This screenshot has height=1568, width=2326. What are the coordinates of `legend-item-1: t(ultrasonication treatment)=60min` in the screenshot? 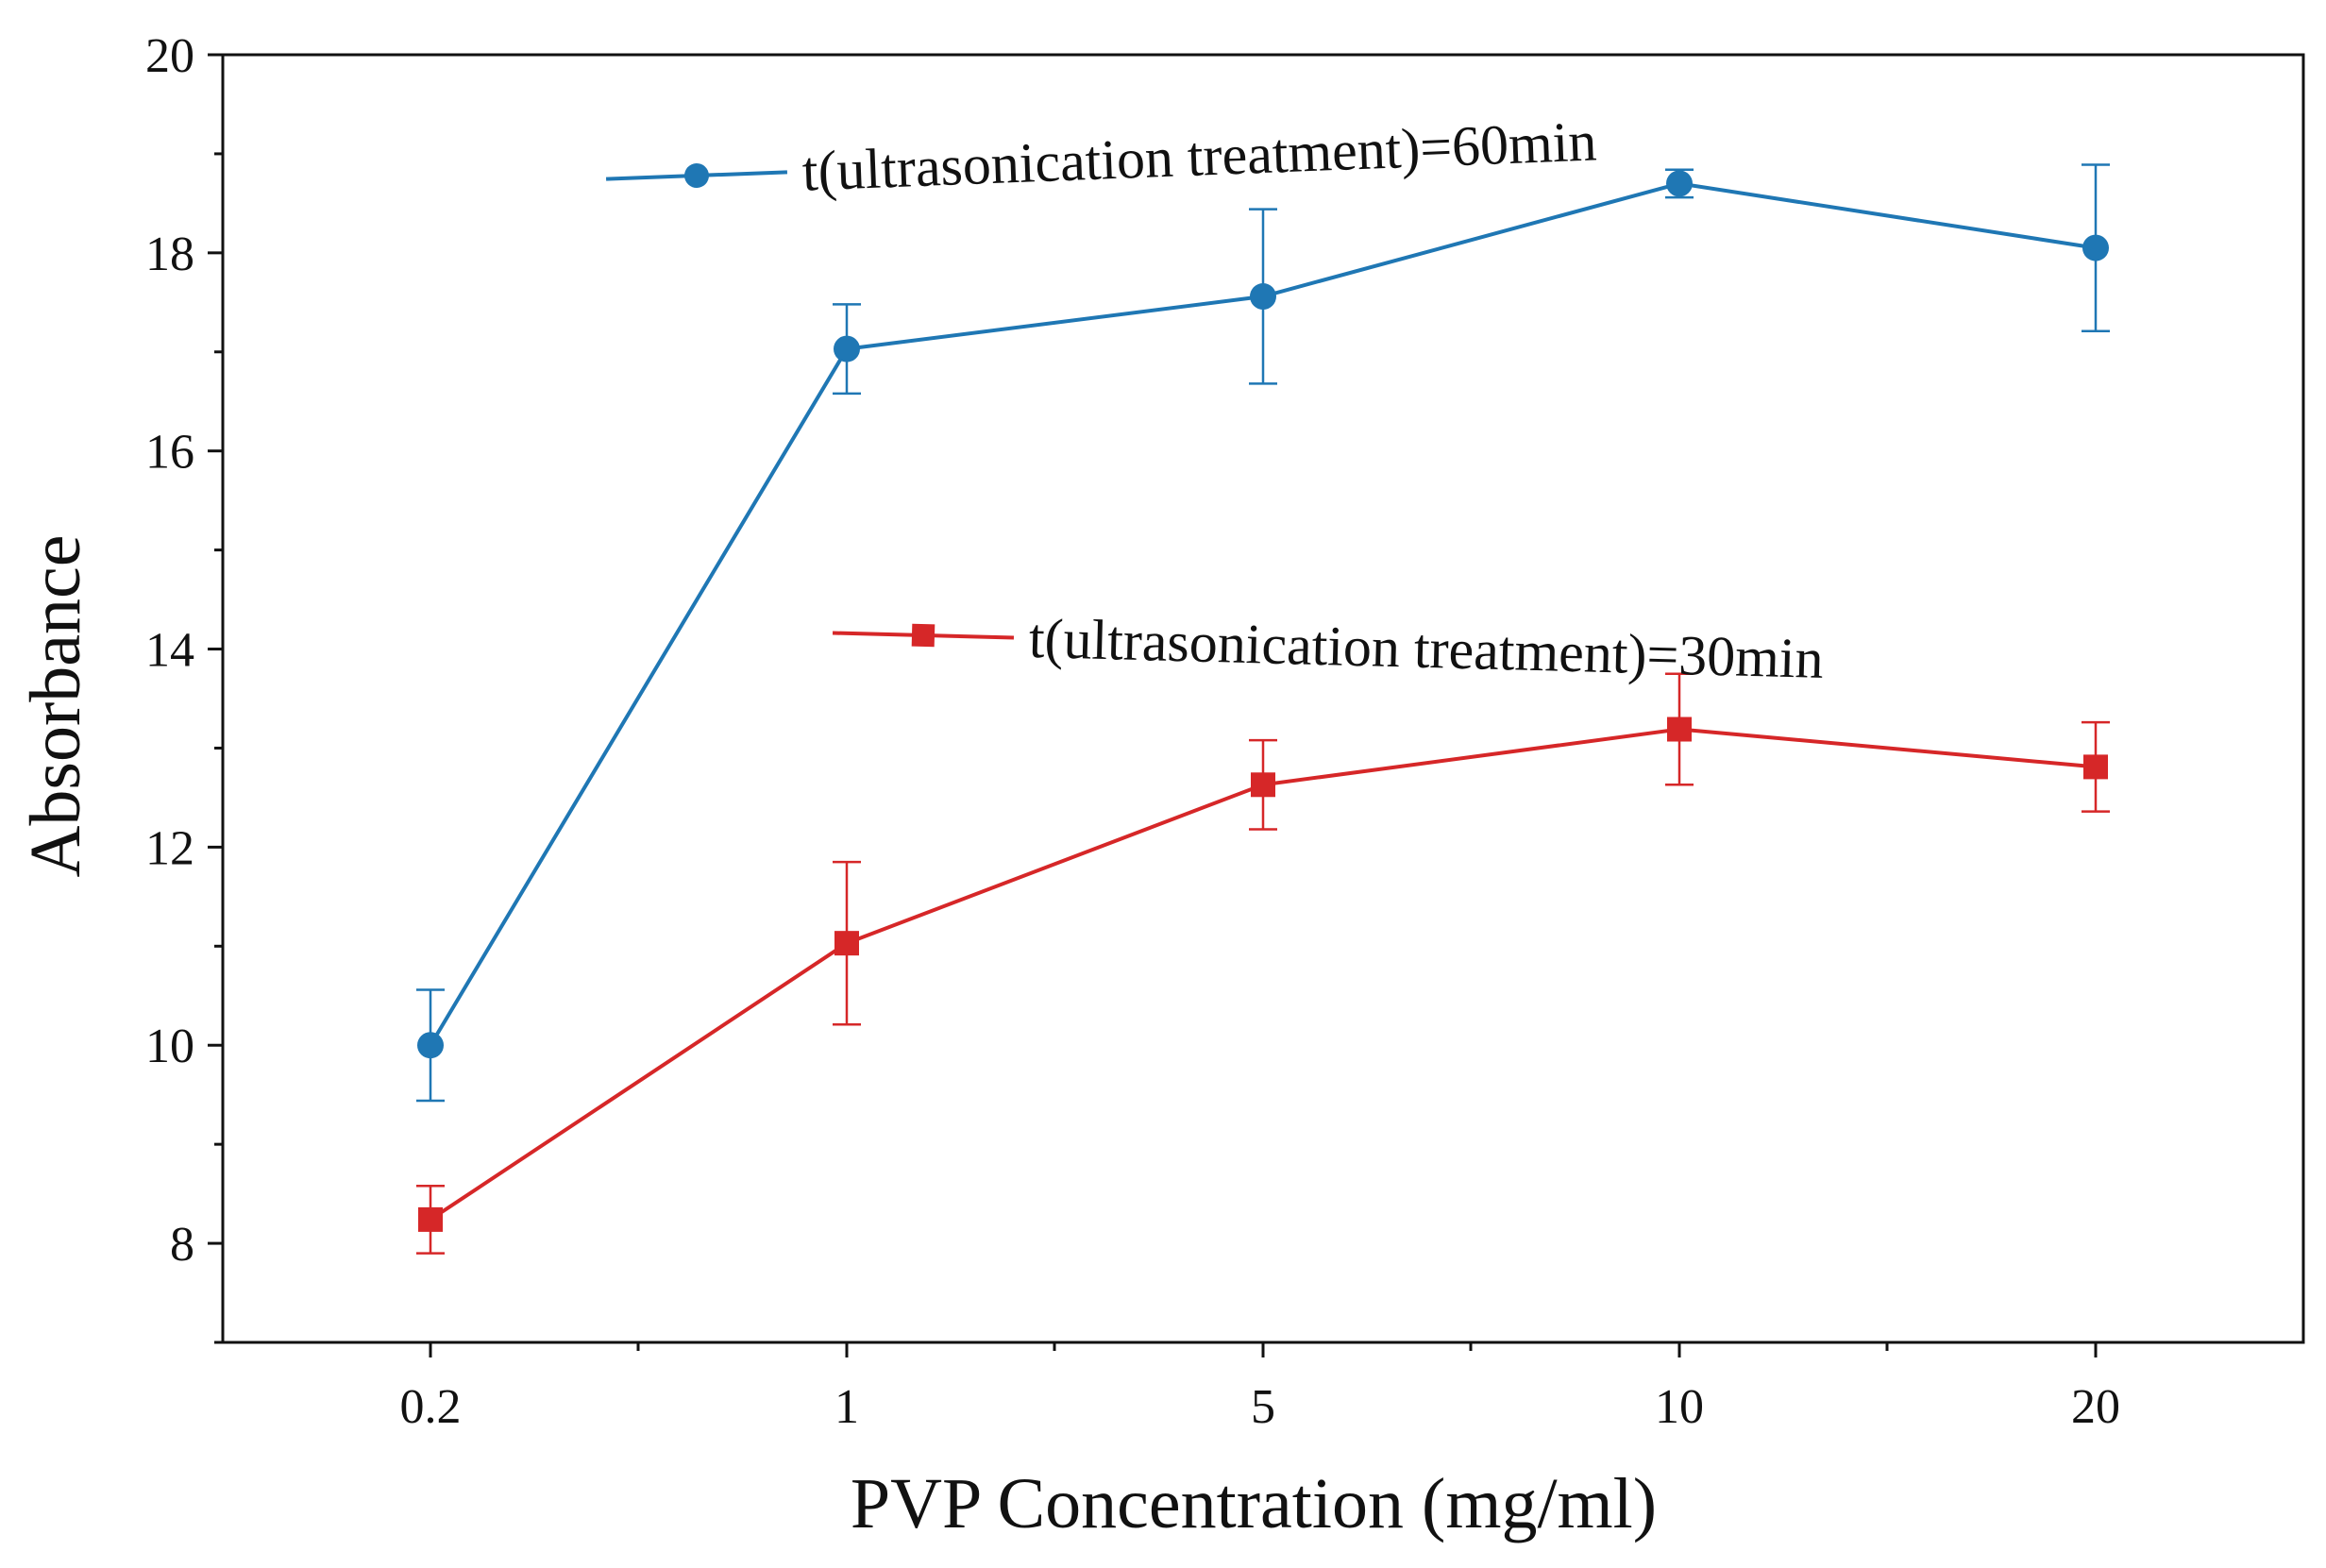 It's located at (1101, 157).